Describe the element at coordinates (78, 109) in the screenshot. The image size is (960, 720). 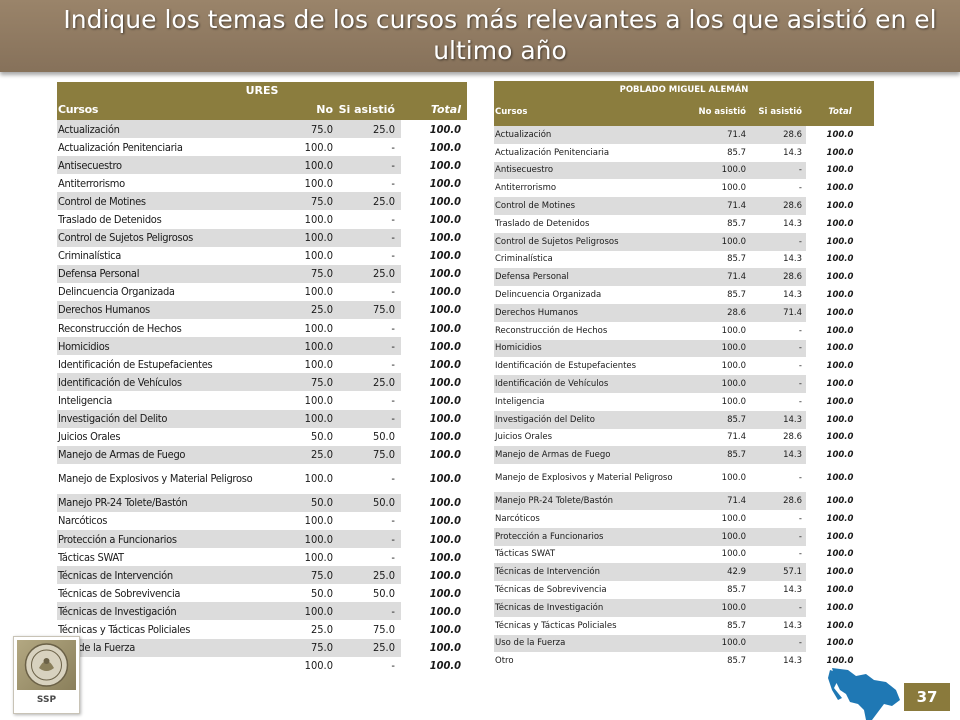
I see `column-header-cursos: Cursos` at that location.